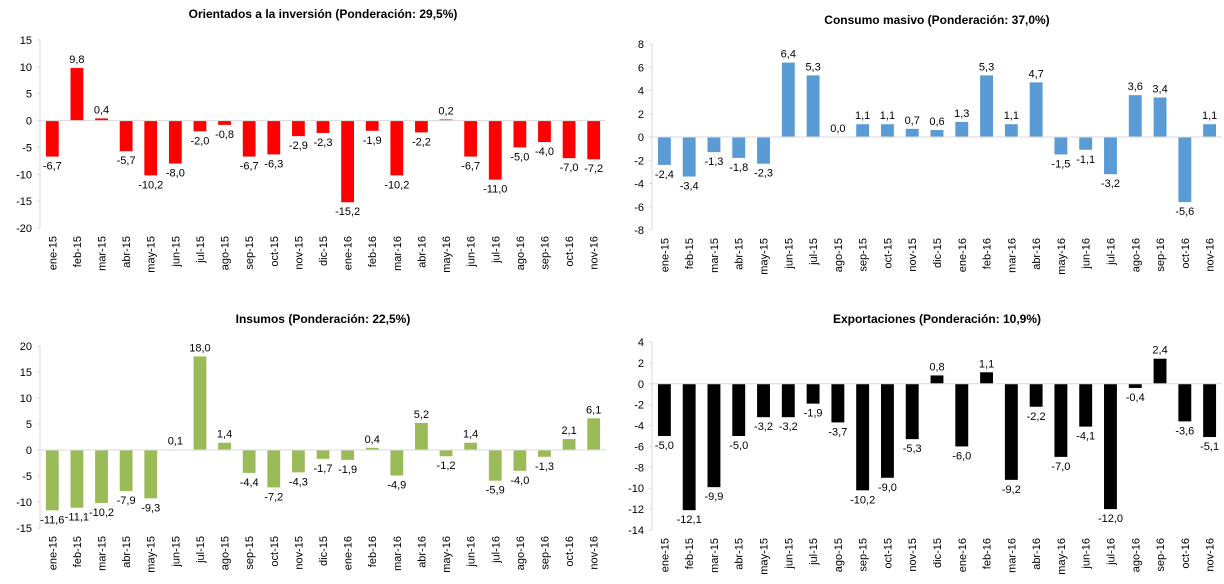 The width and height of the screenshot is (1224, 584). I want to click on y-tick-label: -14, so click(636, 531).